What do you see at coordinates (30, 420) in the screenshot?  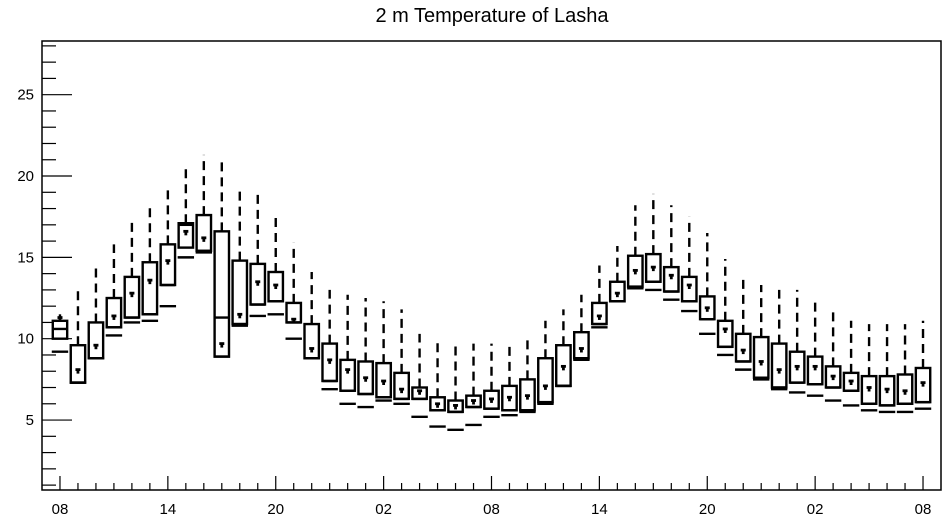 I see `y-tick-label: 5` at bounding box center [30, 420].